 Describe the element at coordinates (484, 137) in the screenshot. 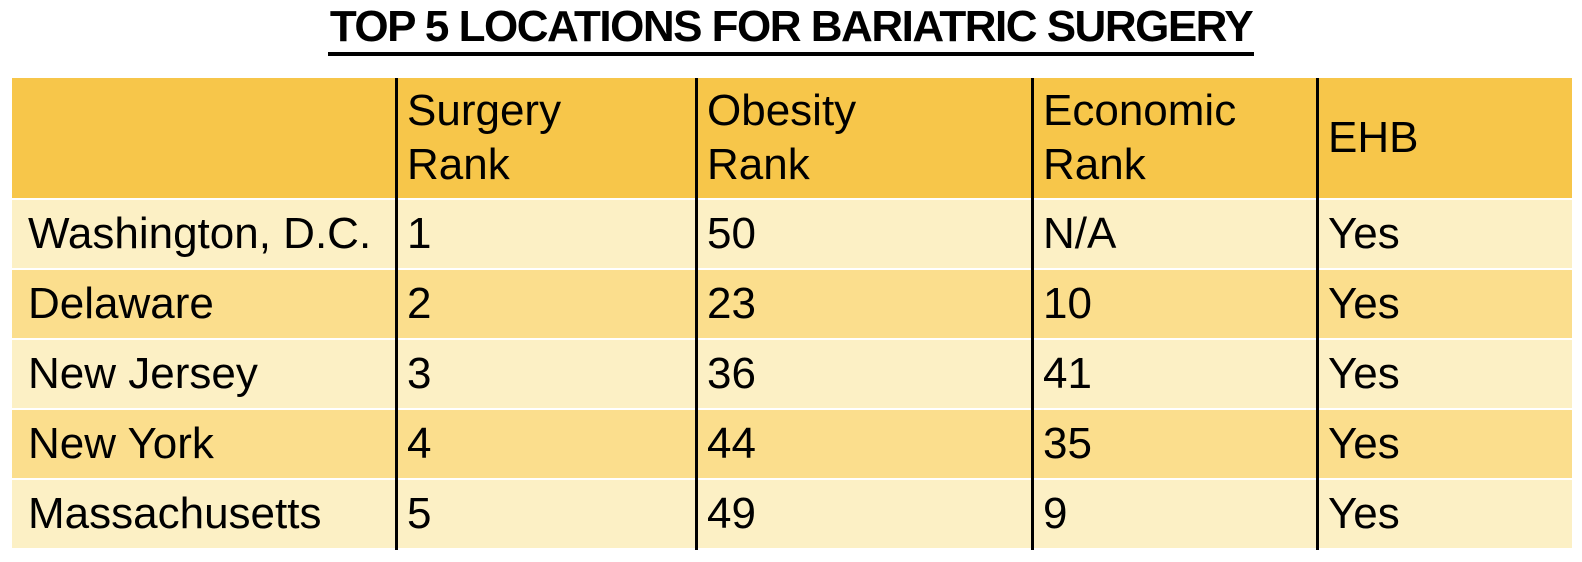

I see `header-cell-surgery-rank: Surgery Rank` at that location.